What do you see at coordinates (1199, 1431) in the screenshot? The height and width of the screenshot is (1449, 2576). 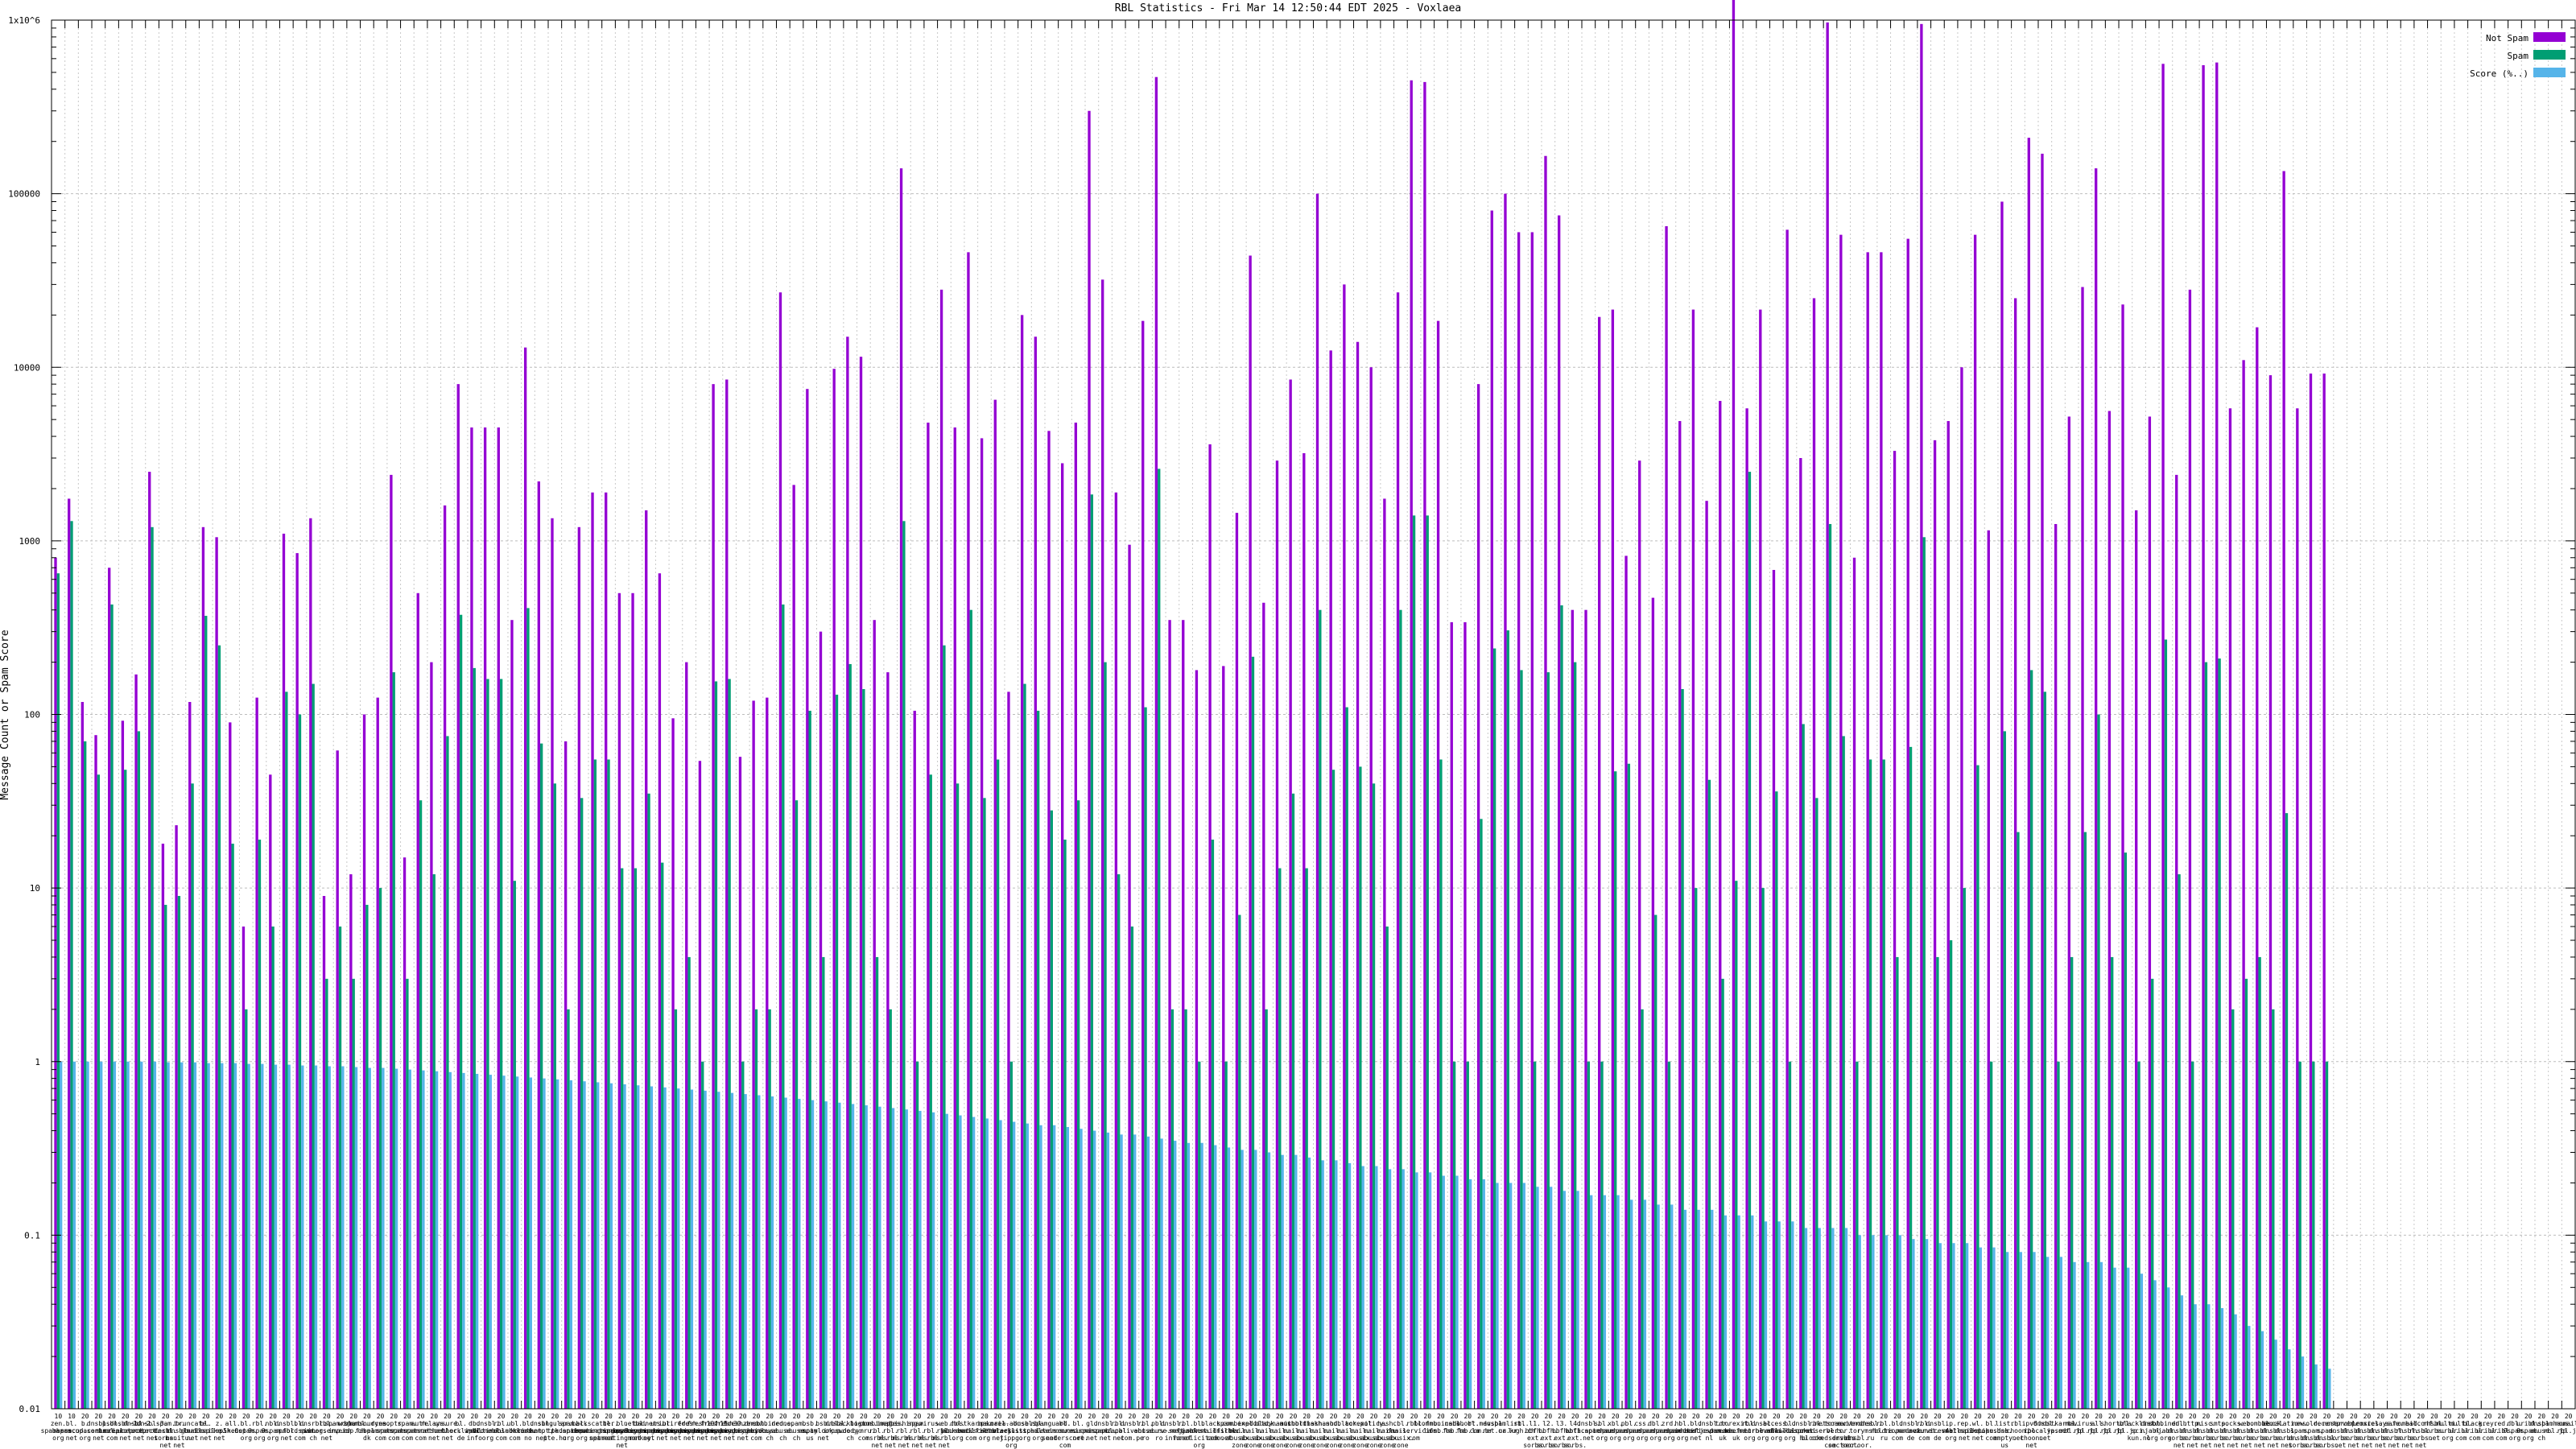 I see `x-tick-label: 20 bl. worst. nosolicitado. org` at bounding box center [1199, 1431].